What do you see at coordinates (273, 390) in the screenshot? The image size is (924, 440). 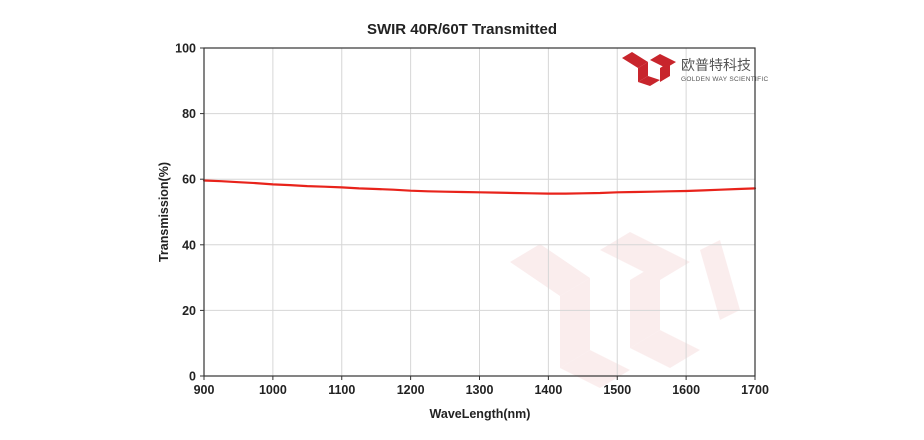 I see `x-tick-label: 1000` at bounding box center [273, 390].